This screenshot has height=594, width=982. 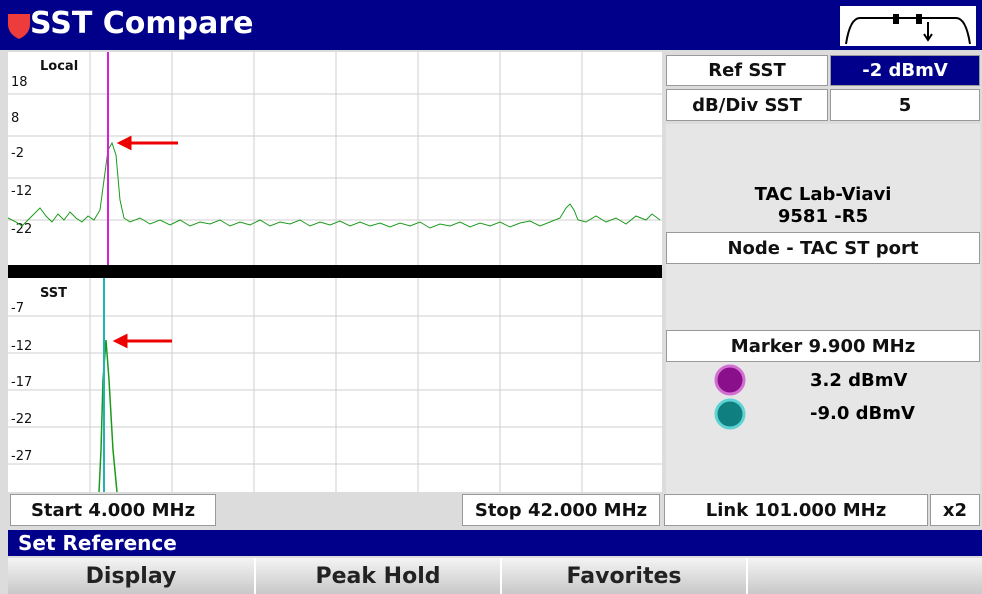 I want to click on logo, so click(x=19, y=26).